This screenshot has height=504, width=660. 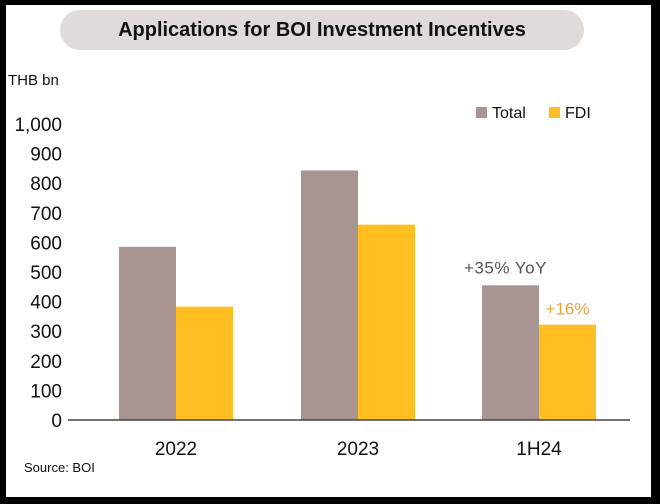 What do you see at coordinates (510, 352) in the screenshot?
I see `bar-total-1h24` at bounding box center [510, 352].